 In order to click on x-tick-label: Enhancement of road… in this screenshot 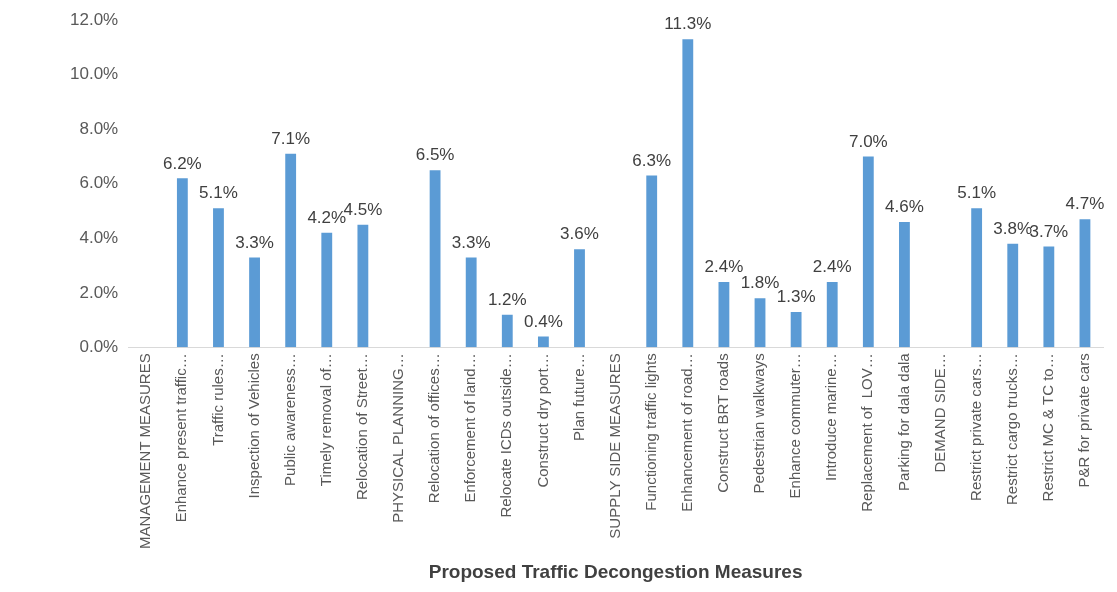, I will do `click(686, 432)`.